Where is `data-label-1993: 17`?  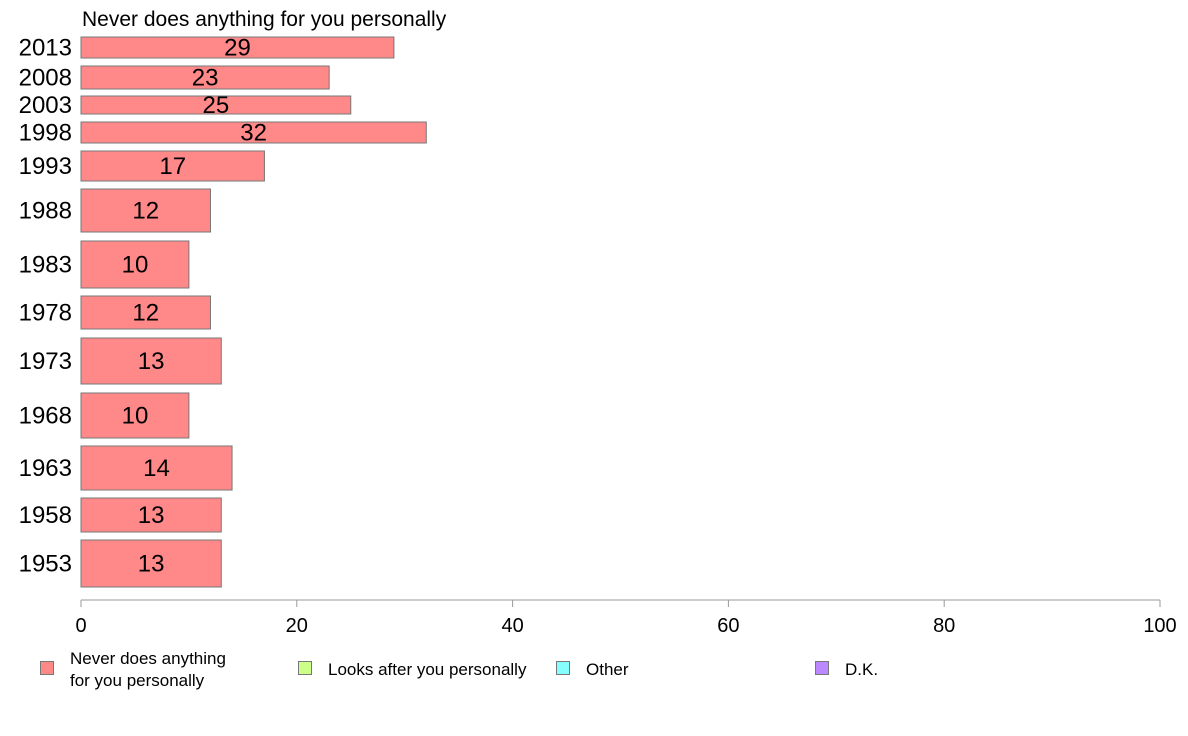
data-label-1993: 17 is located at coordinates (172, 166).